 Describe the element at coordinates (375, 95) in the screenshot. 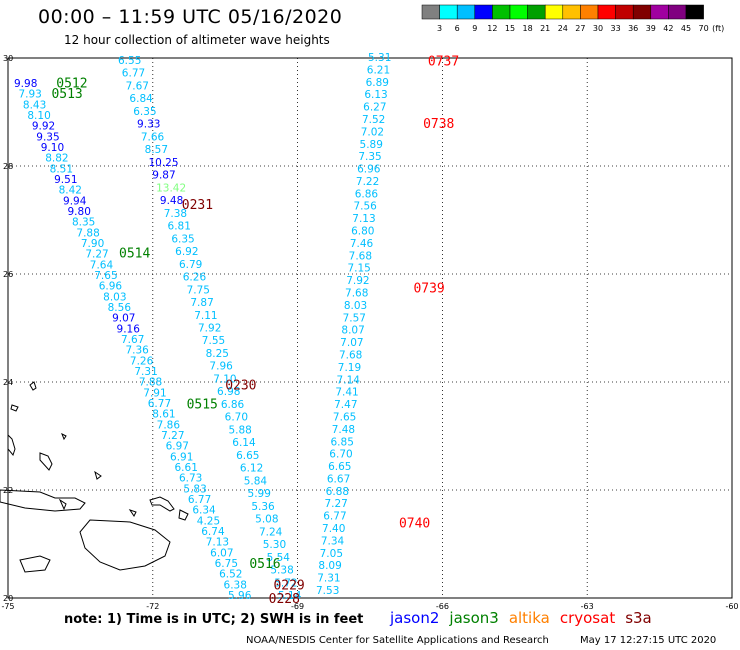

I see `wave-height-label: 6.13` at that location.